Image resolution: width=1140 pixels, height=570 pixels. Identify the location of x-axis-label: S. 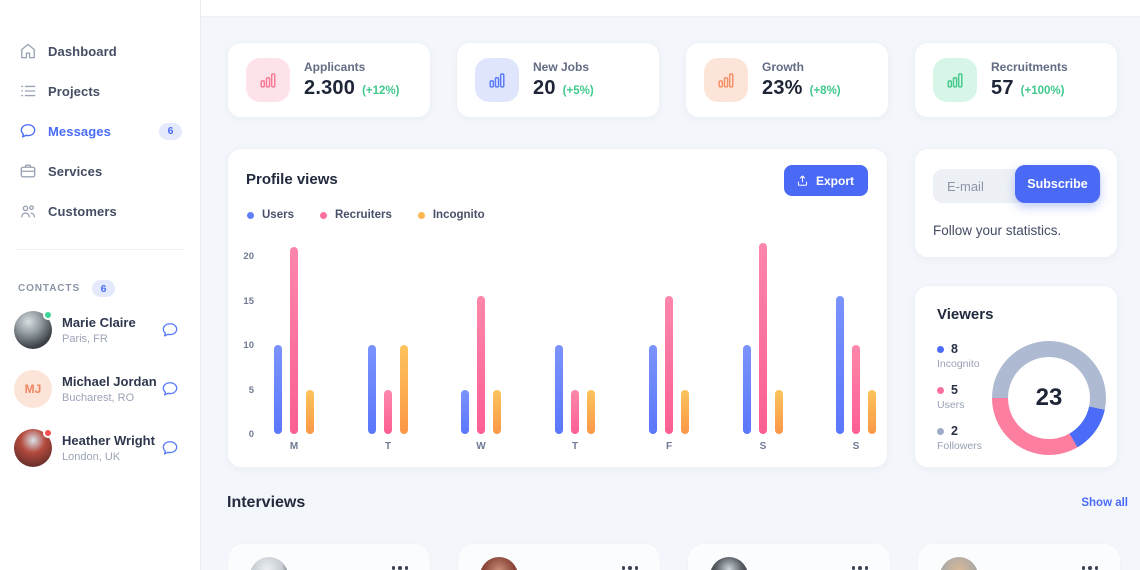
(856, 446).